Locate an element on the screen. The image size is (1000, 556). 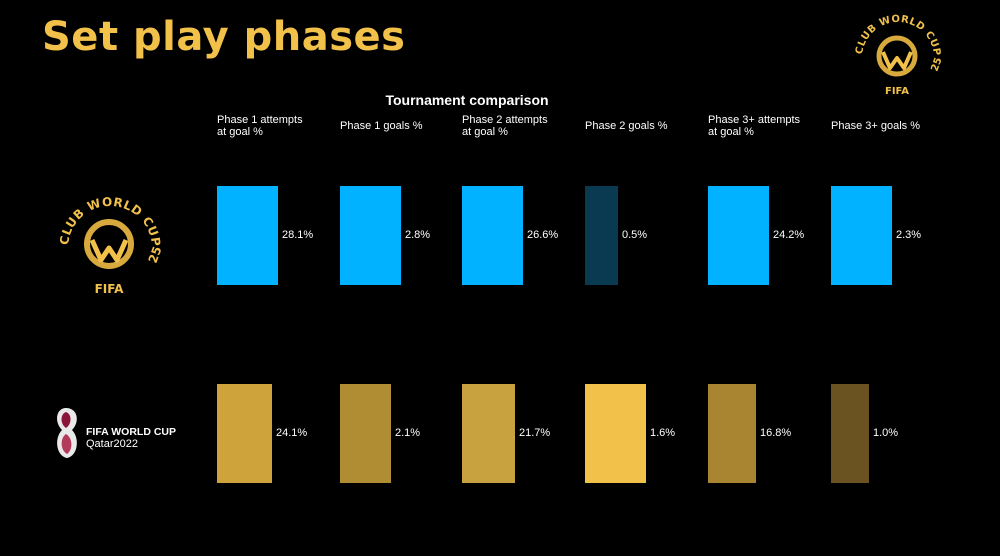
data-label: 2.8% is located at coordinates (418, 234).